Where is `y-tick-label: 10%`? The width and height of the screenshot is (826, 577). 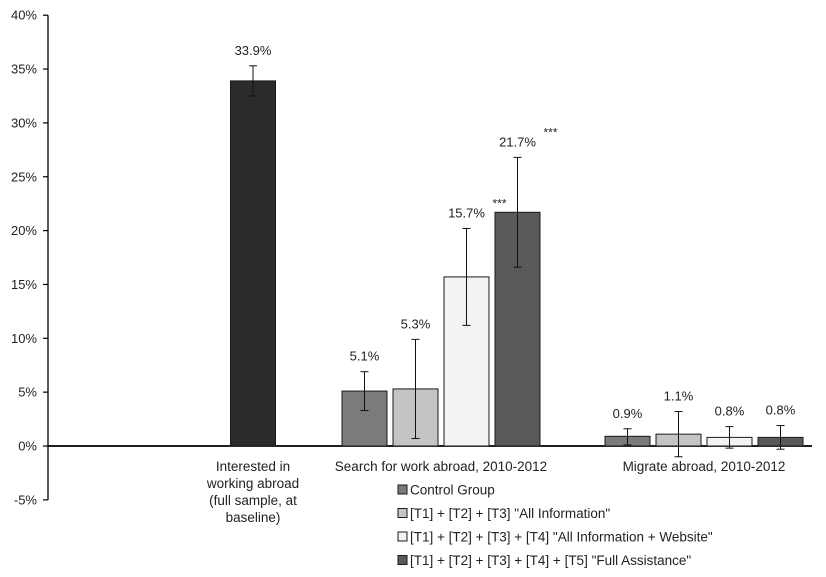
y-tick-label: 10% is located at coordinates (24, 338).